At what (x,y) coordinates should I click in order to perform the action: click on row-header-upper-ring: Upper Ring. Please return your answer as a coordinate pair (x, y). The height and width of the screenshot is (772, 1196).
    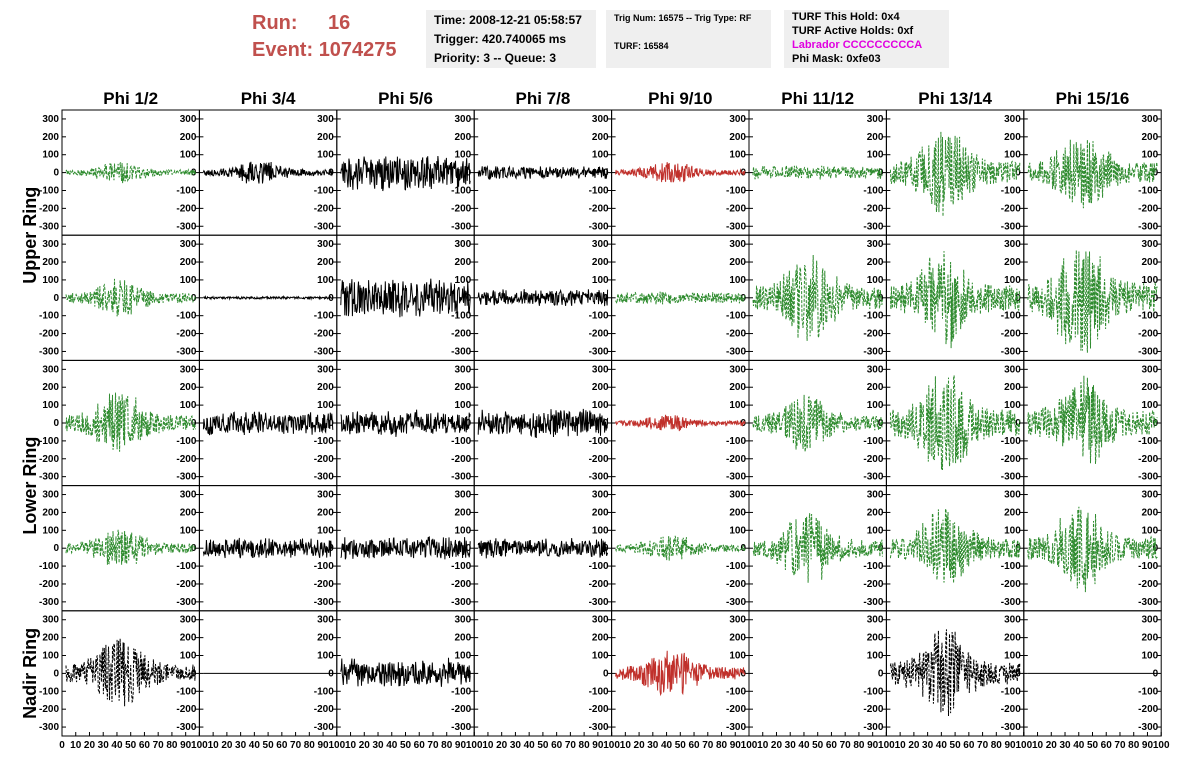
    Looking at the image, I should click on (30, 235).